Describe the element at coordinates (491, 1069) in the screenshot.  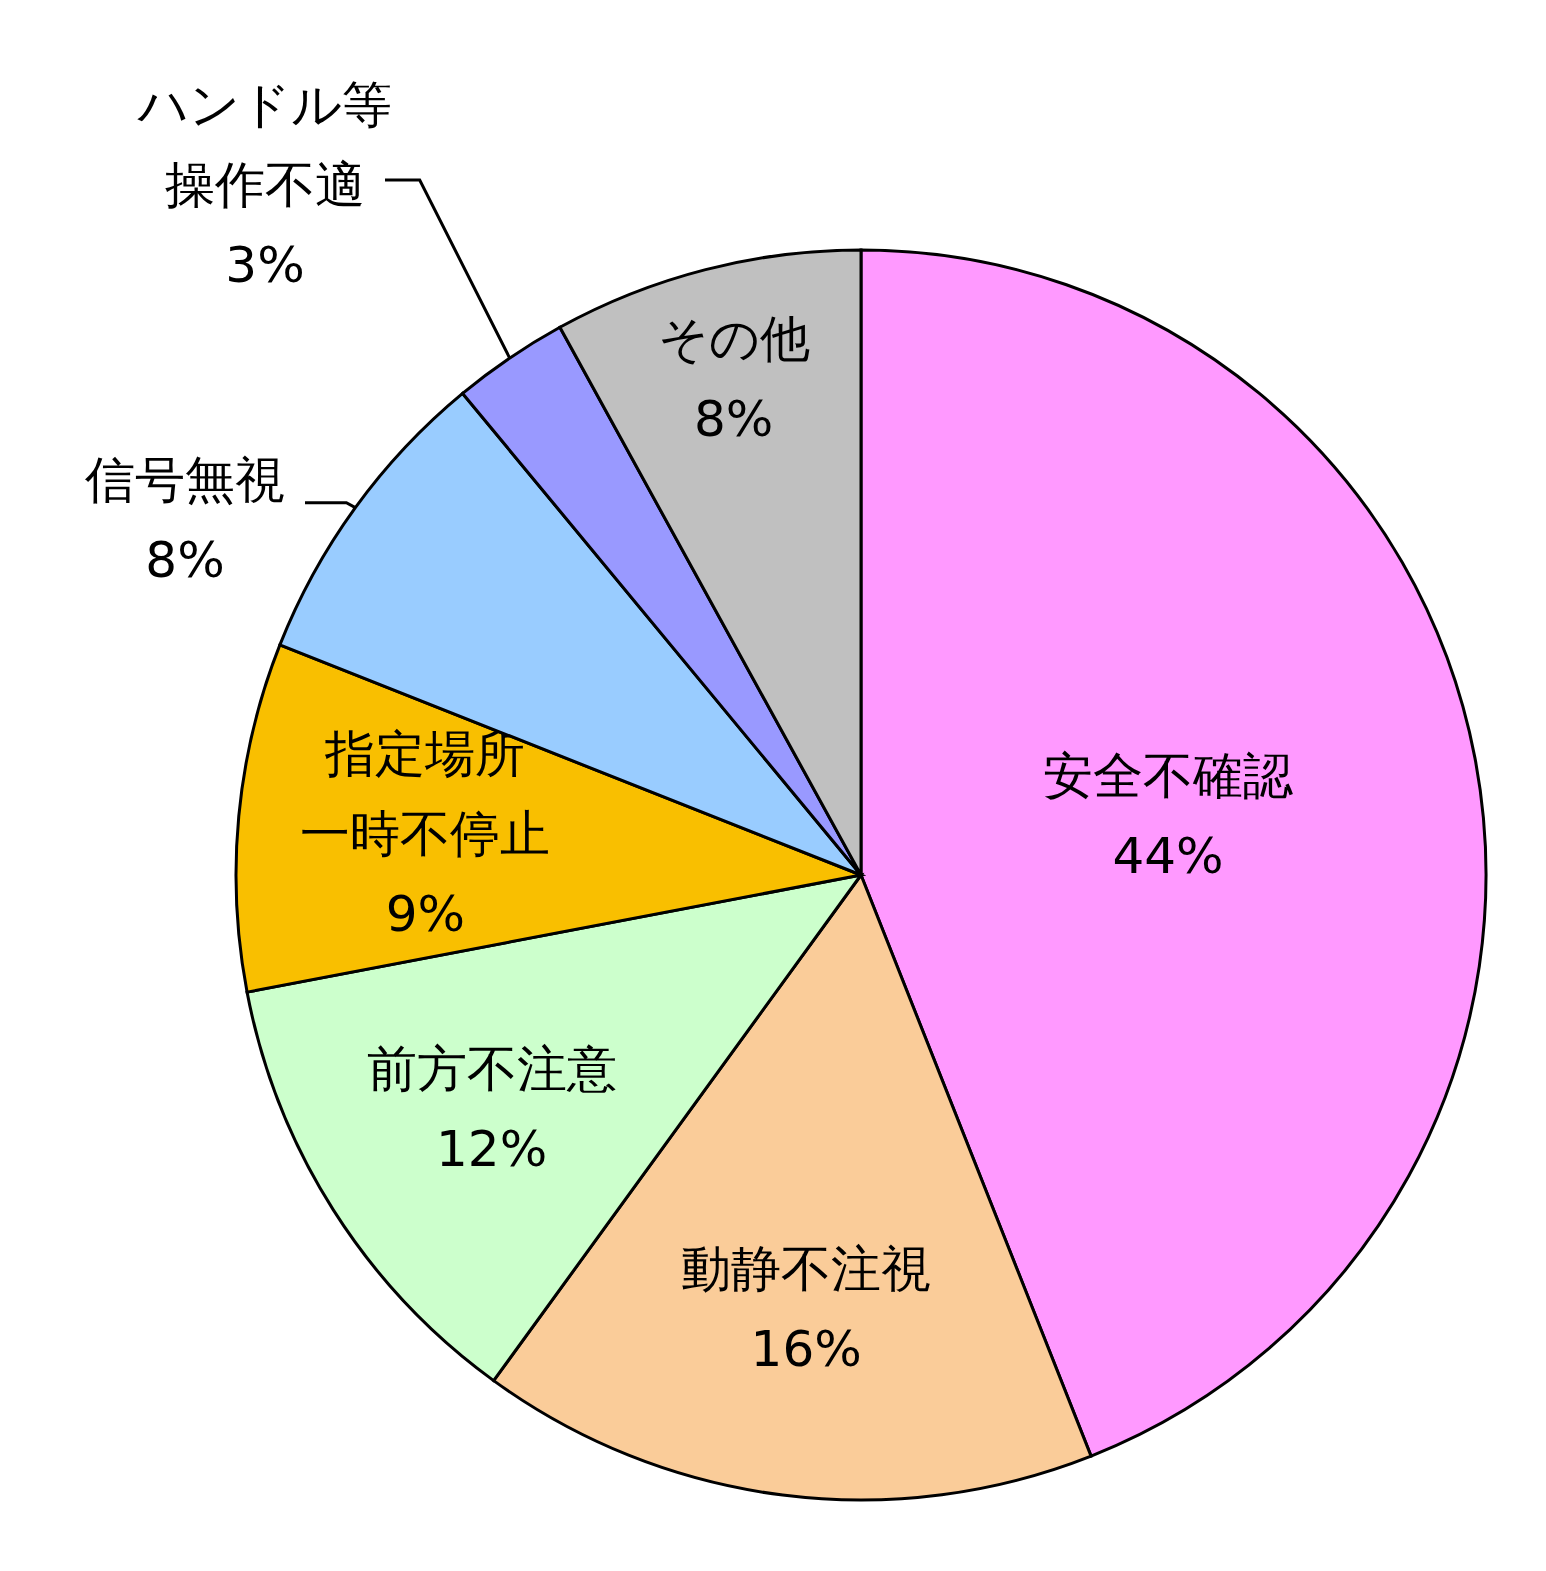
I see `slice-label: 前方不注意` at that location.